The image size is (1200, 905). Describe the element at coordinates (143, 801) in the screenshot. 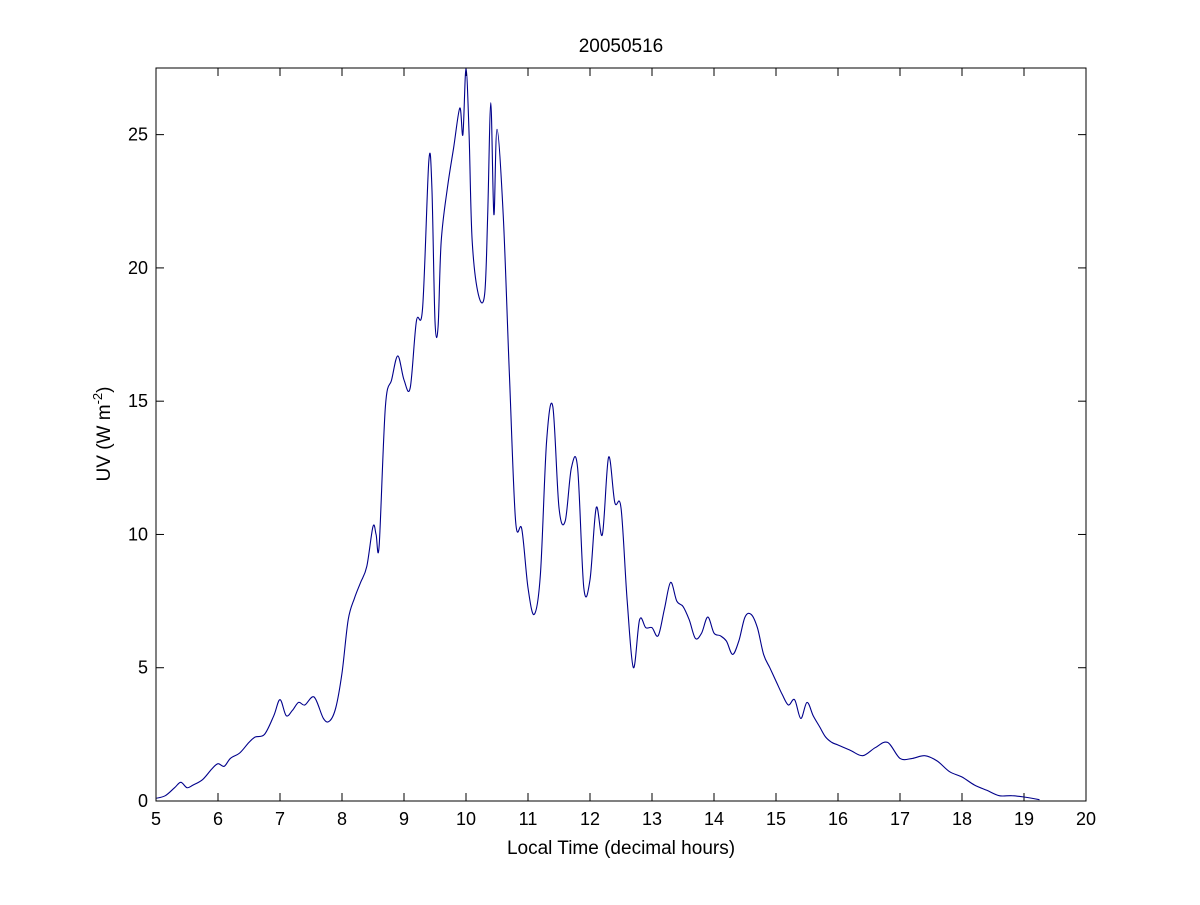

I see `y-tick-label: 0` at that location.